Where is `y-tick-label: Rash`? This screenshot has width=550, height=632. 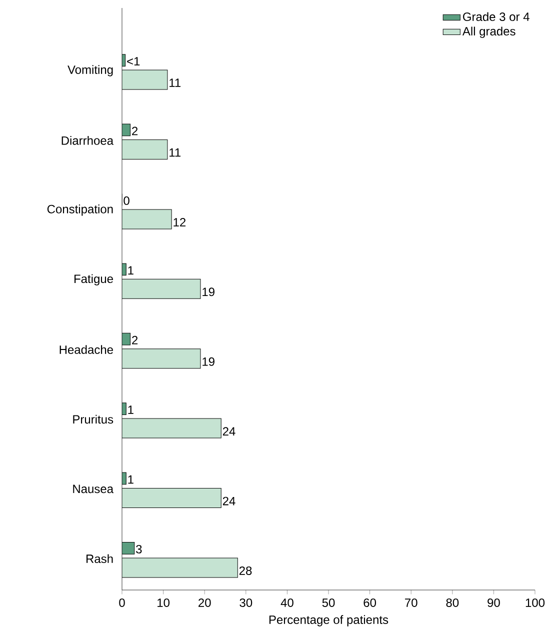 y-tick-label: Rash is located at coordinates (99, 559).